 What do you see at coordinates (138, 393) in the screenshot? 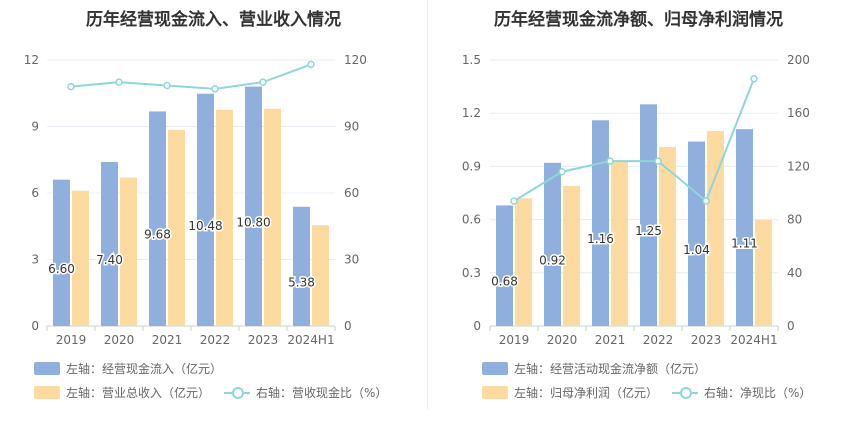
I see `legend-label: 左轴：营业总收入（亿元）` at bounding box center [138, 393].